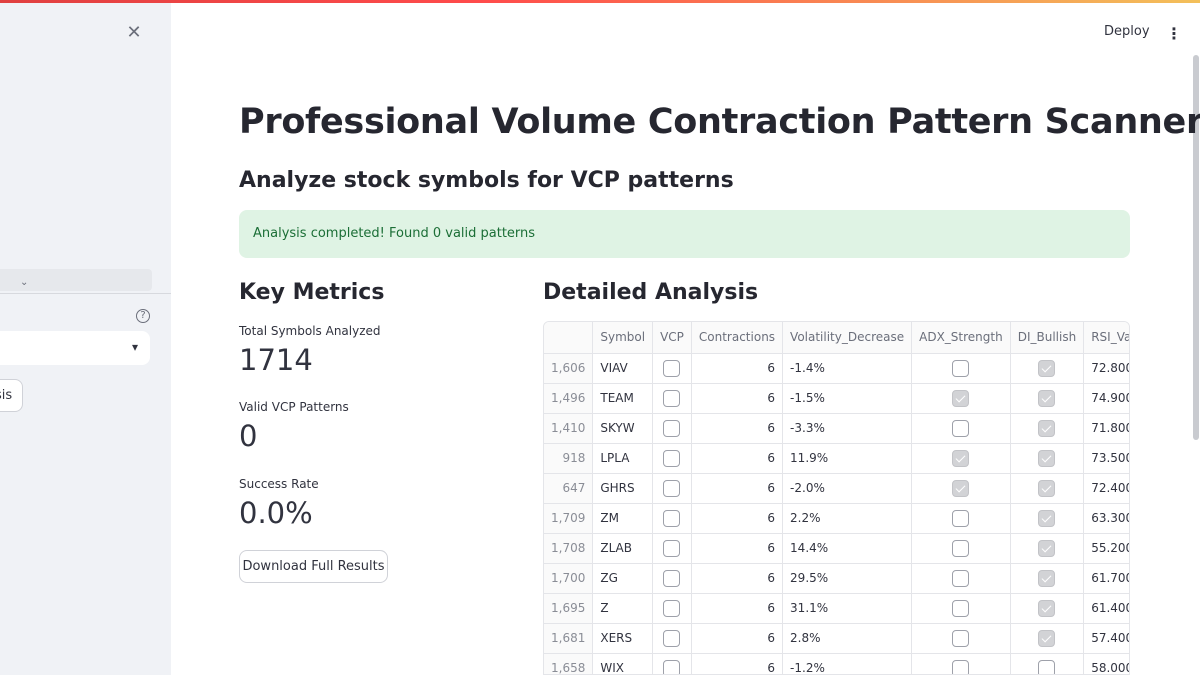  What do you see at coordinates (1127, 31) in the screenshot?
I see `deploy-button: Deploy` at bounding box center [1127, 31].